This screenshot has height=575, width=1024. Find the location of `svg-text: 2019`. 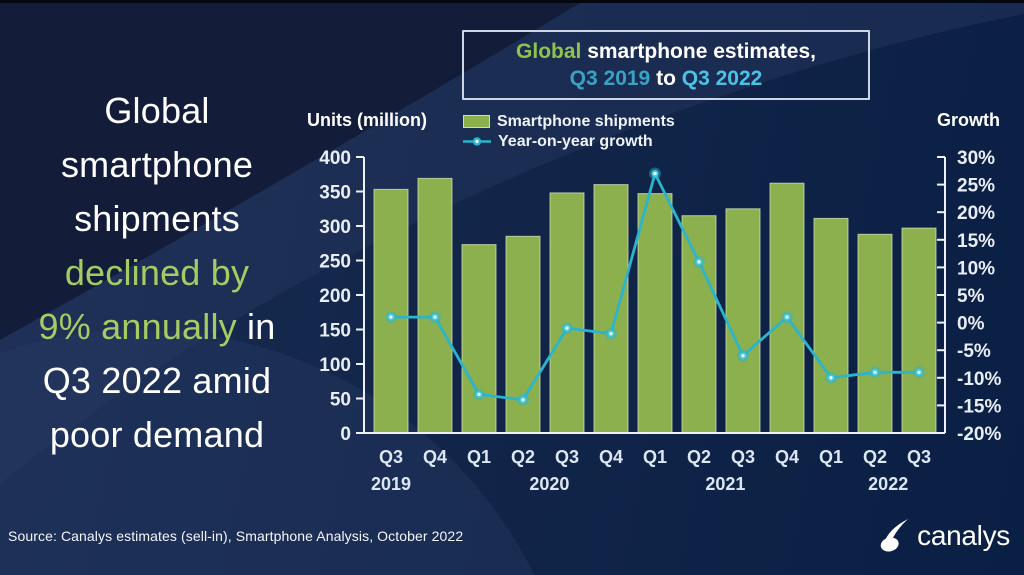

svg-text: 2019 is located at coordinates (391, 484).